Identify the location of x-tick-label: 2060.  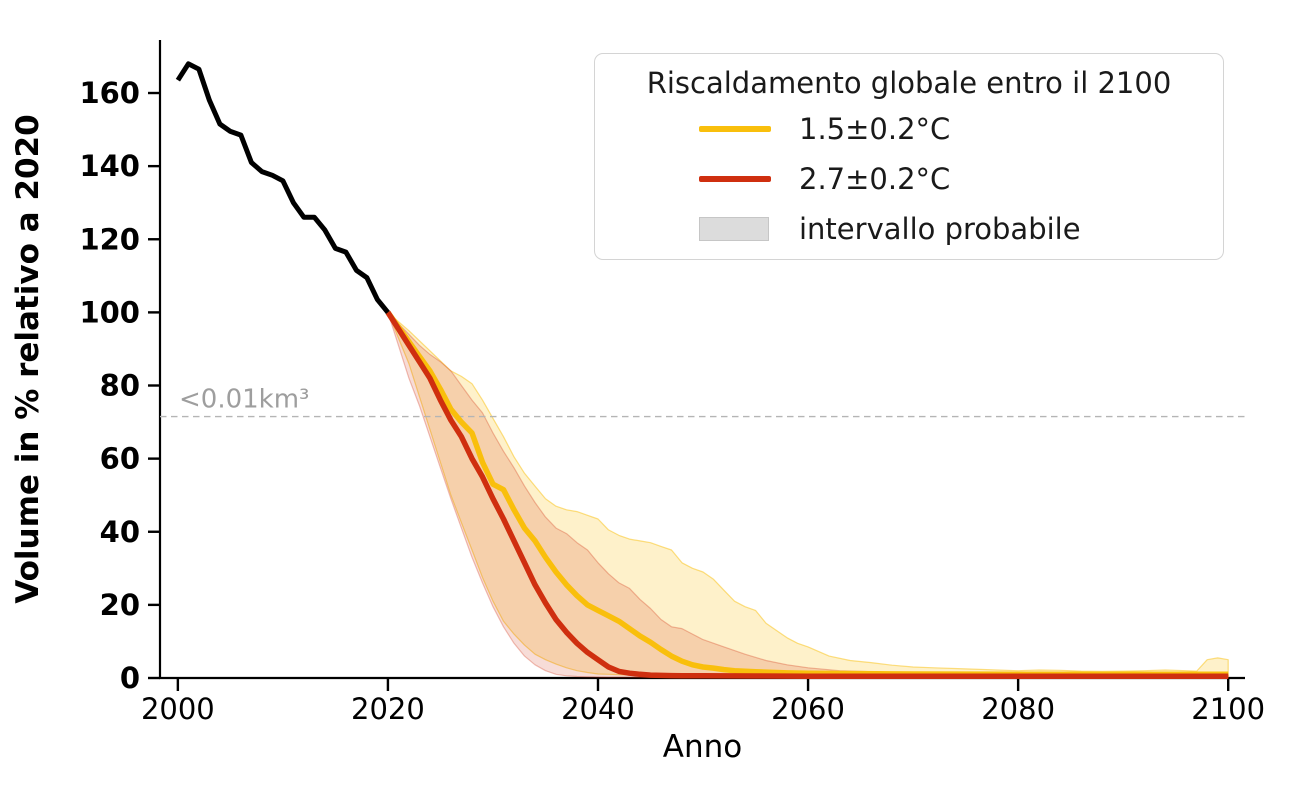
(808, 709).